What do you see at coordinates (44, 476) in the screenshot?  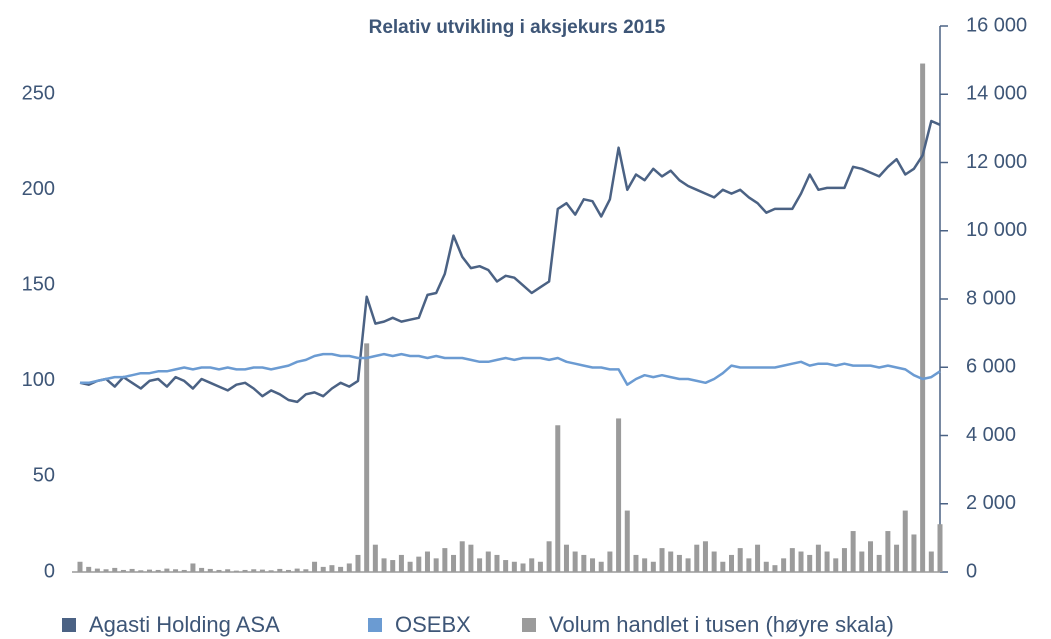 I see `y-tick-label: 50` at bounding box center [44, 476].